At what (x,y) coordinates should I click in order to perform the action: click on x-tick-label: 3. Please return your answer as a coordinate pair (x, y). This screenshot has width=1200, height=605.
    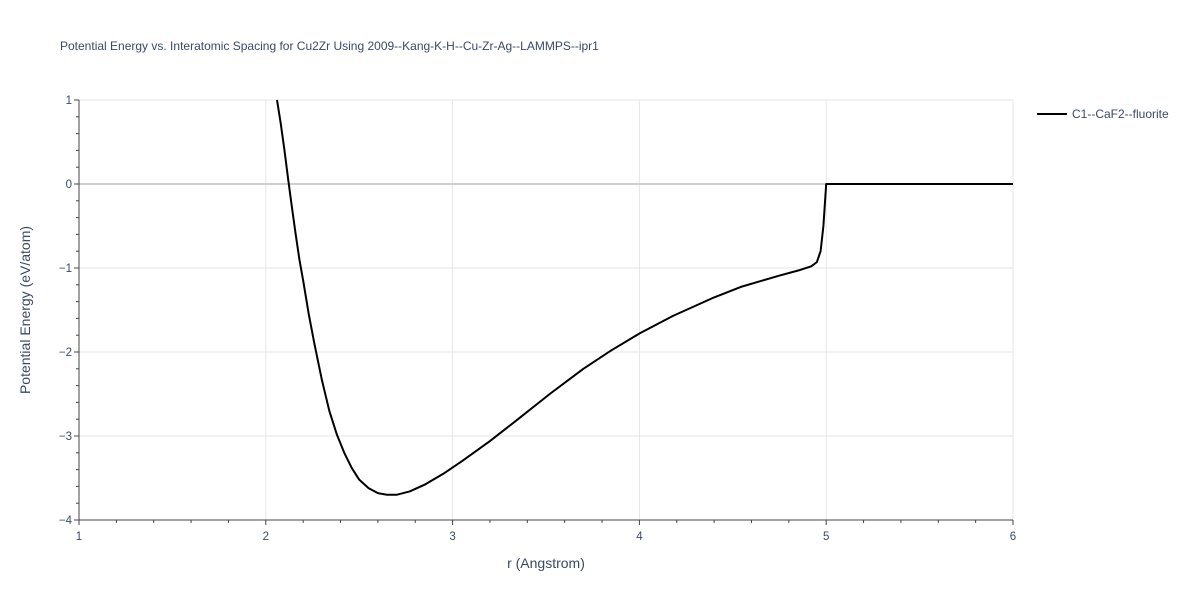
    Looking at the image, I should click on (452, 537).